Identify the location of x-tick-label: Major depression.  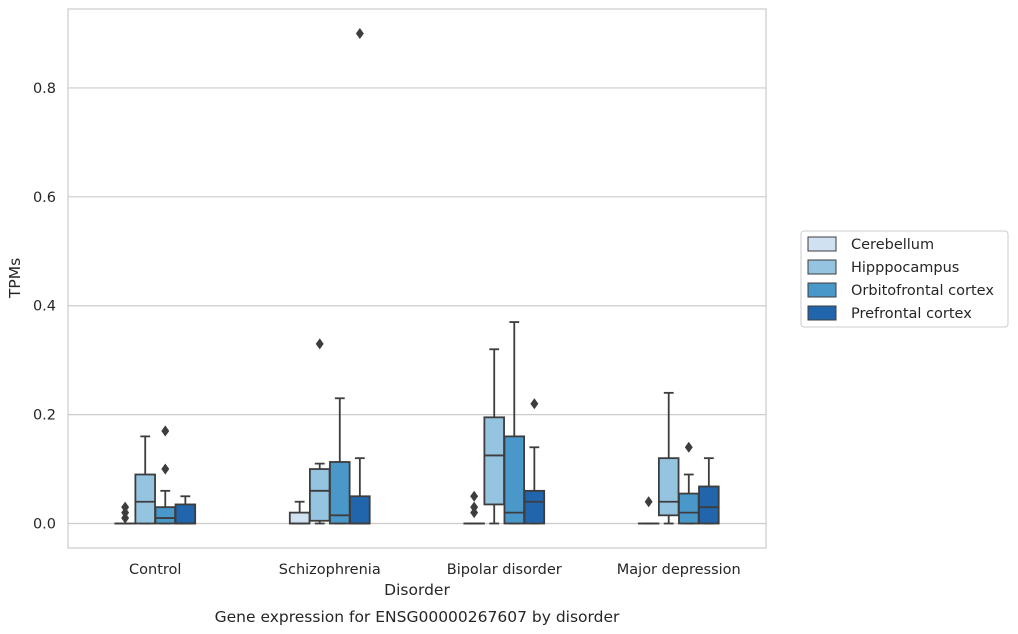
(679, 570).